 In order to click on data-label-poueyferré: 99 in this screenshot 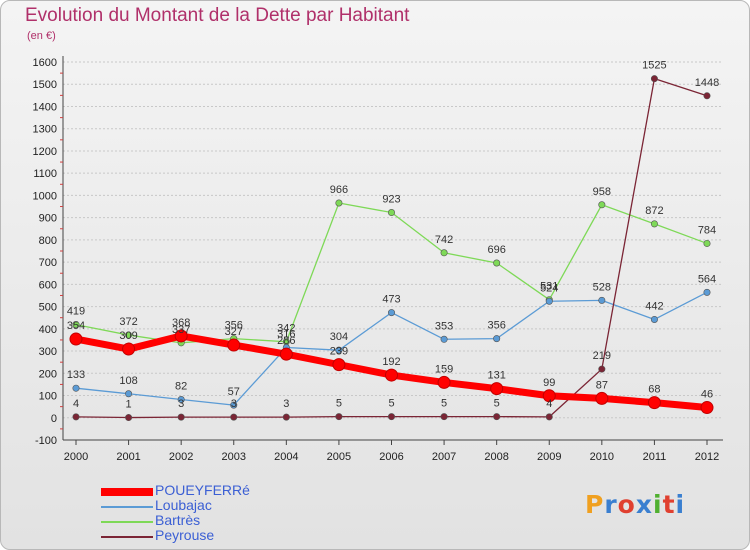, I will do `click(549, 383)`.